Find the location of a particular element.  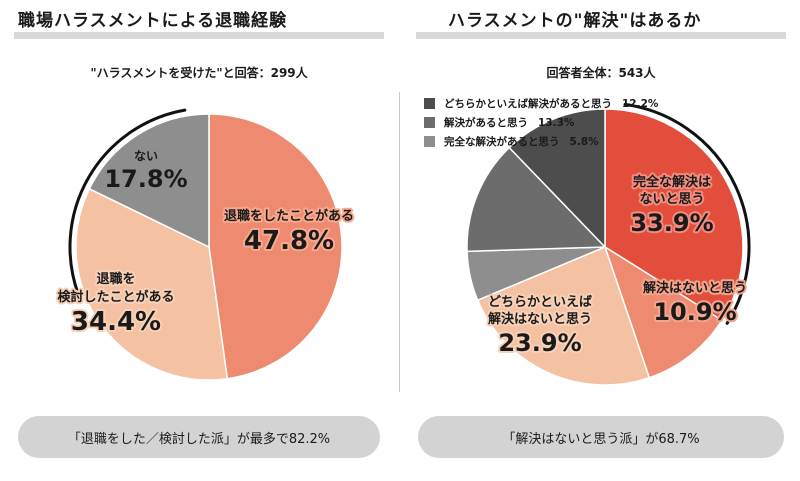

legend-item: 完全な解決があると思う 5.8% is located at coordinates (541, 141).